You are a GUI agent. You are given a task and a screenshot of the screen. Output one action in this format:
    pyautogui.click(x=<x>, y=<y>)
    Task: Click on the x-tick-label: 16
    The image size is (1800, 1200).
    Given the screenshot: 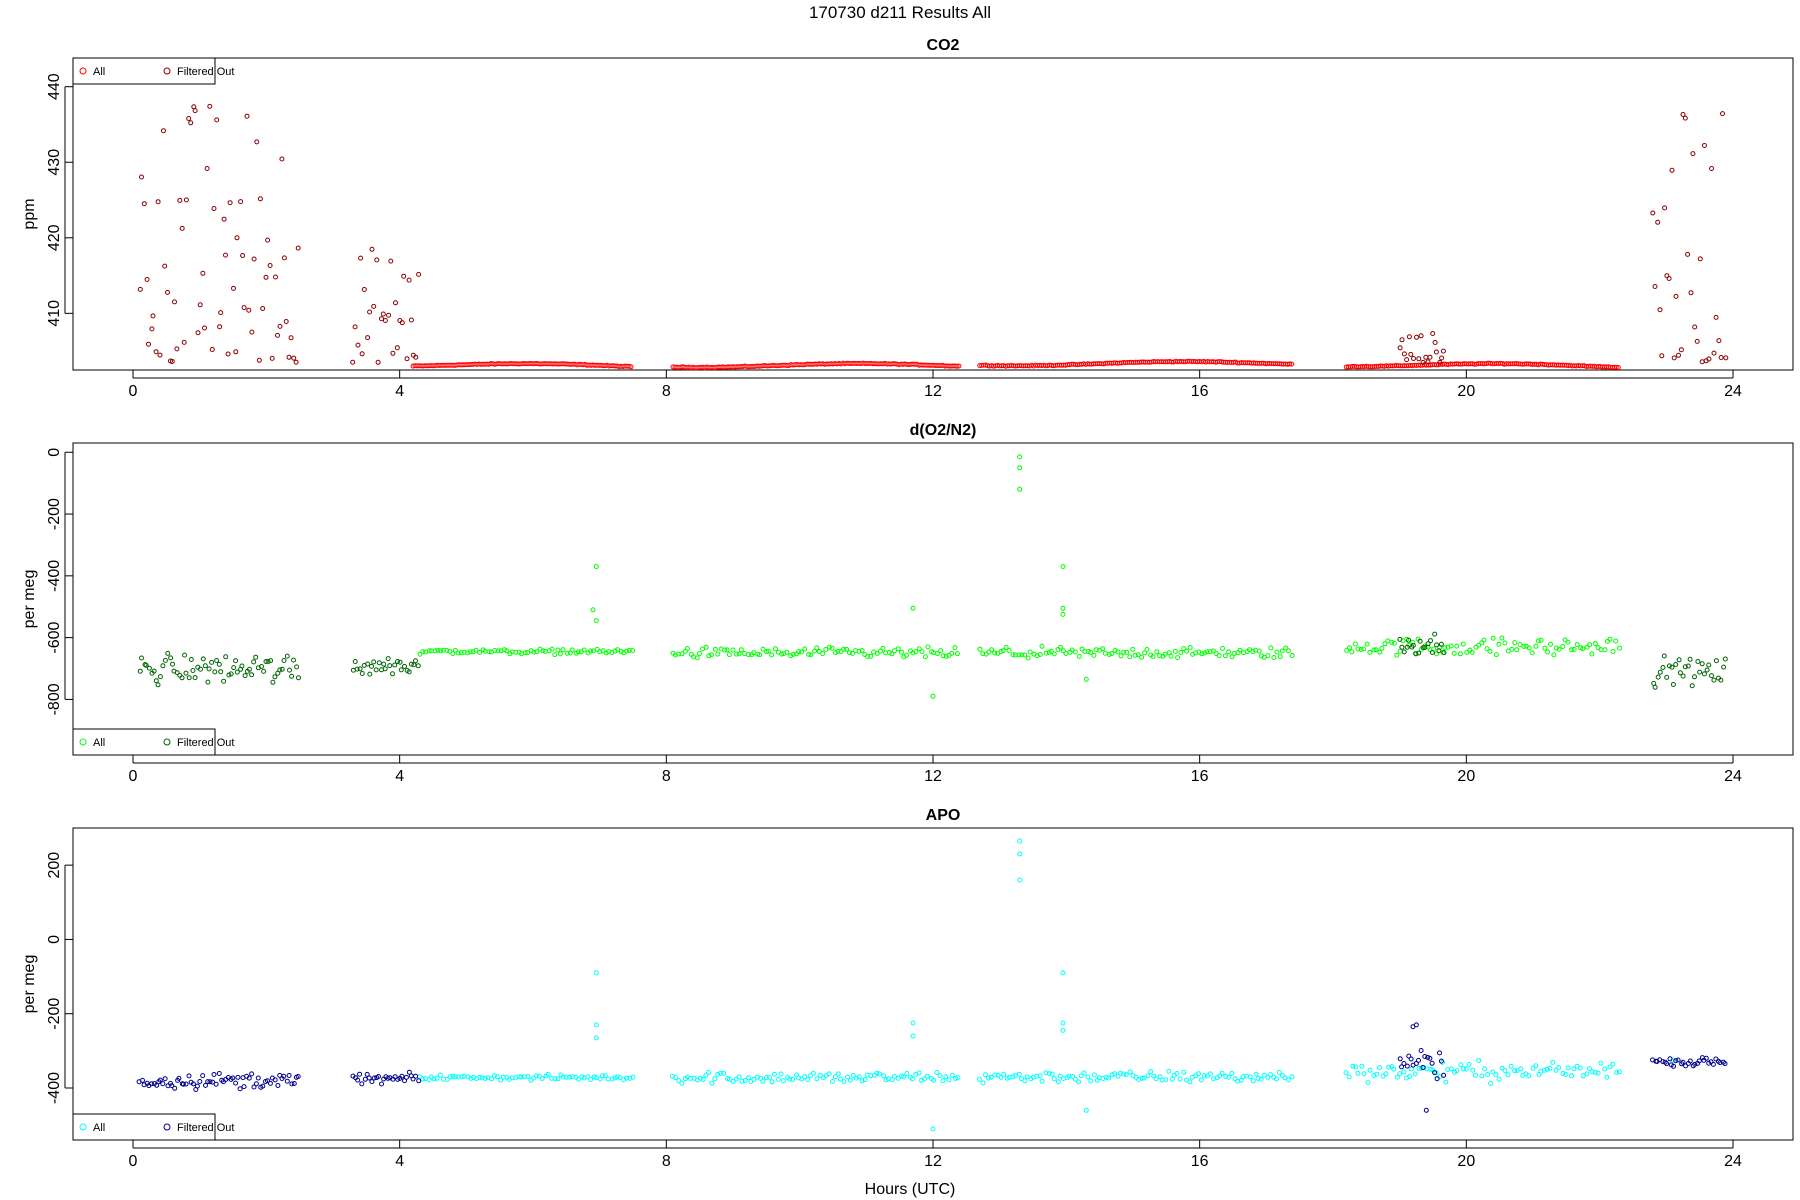 What is the action you would take?
    pyautogui.click(x=1200, y=1161)
    